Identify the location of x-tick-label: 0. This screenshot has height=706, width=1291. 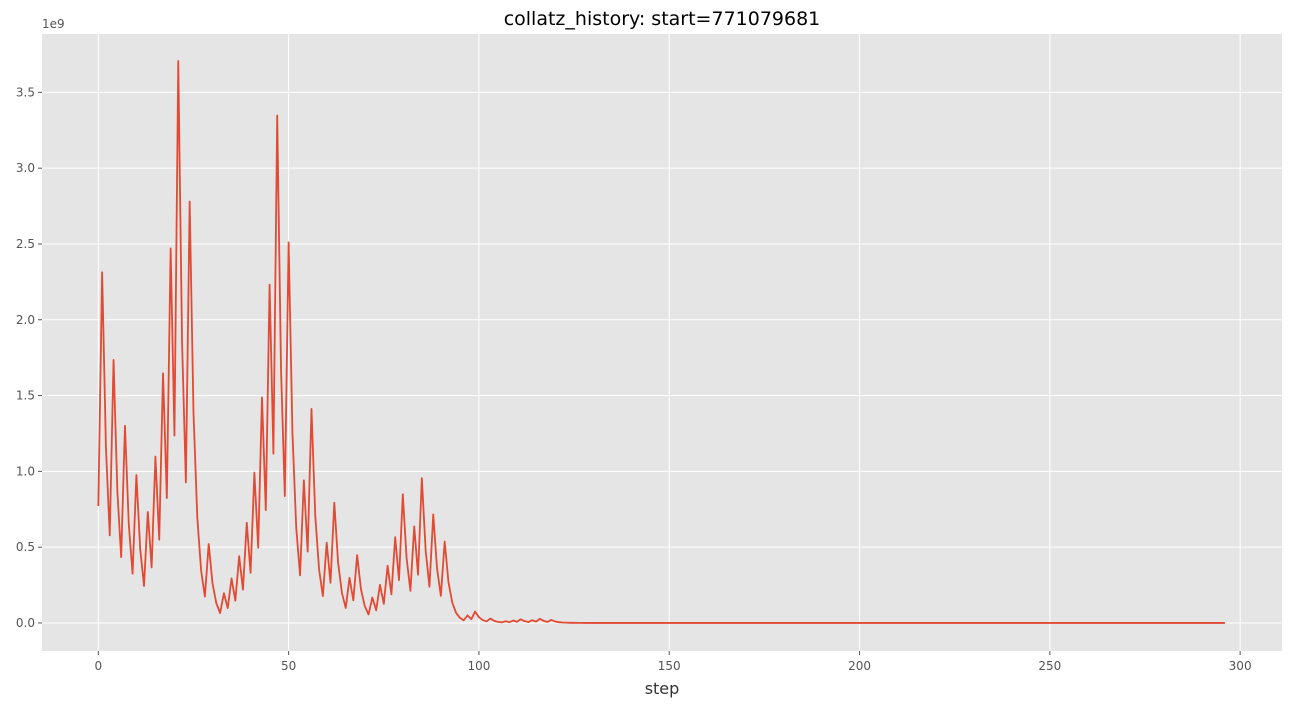
(99, 666).